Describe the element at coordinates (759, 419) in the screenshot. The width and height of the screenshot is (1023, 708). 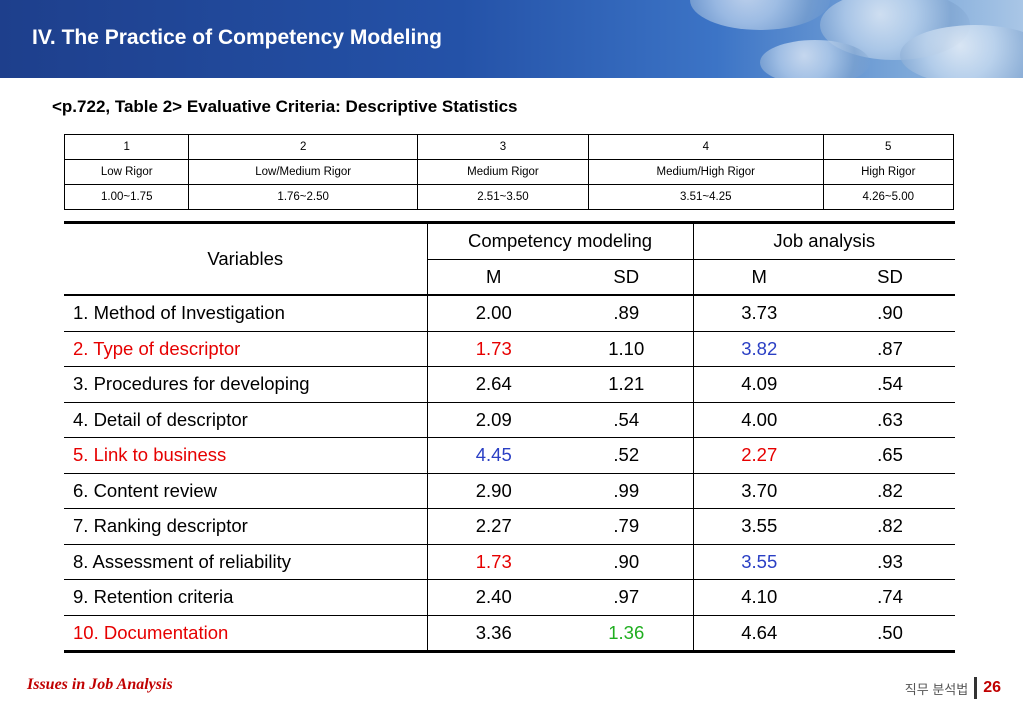
I see `ja-mean: 4.00` at that location.